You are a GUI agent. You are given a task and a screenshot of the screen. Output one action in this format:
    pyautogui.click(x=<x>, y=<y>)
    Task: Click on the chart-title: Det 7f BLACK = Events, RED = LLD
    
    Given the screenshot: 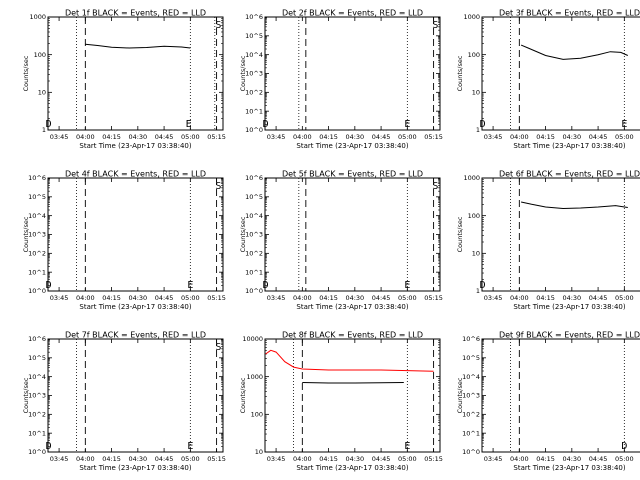 What is the action you would take?
    pyautogui.click(x=135, y=335)
    